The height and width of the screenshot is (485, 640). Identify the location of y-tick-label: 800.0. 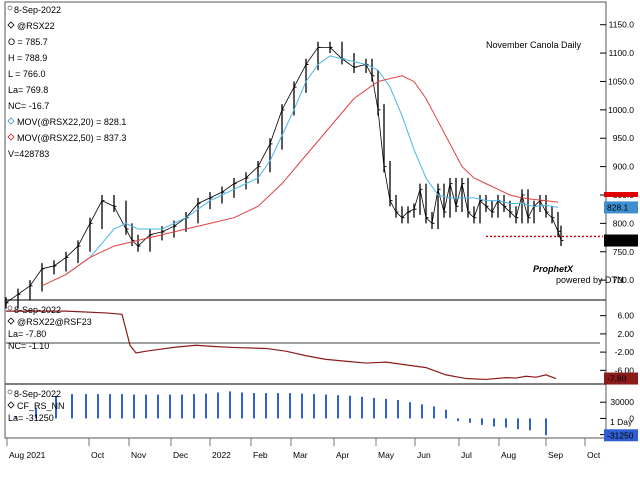
(624, 223).